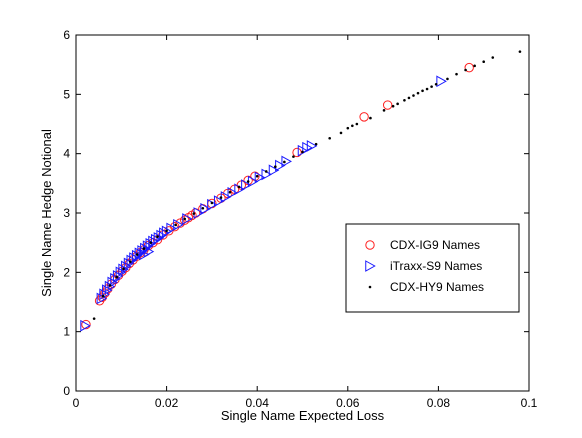 This screenshot has height=438, width=582. What do you see at coordinates (303, 415) in the screenshot?
I see `x-axis-label: Single Name Expected Loss` at bounding box center [303, 415].